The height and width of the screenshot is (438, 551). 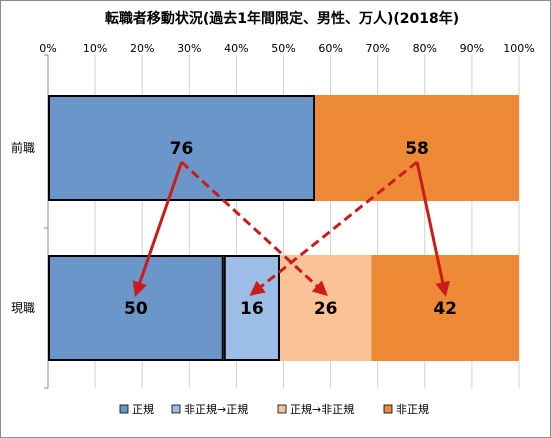 What do you see at coordinates (142, 48) in the screenshot?
I see `x-tick-label: 20%` at bounding box center [142, 48].